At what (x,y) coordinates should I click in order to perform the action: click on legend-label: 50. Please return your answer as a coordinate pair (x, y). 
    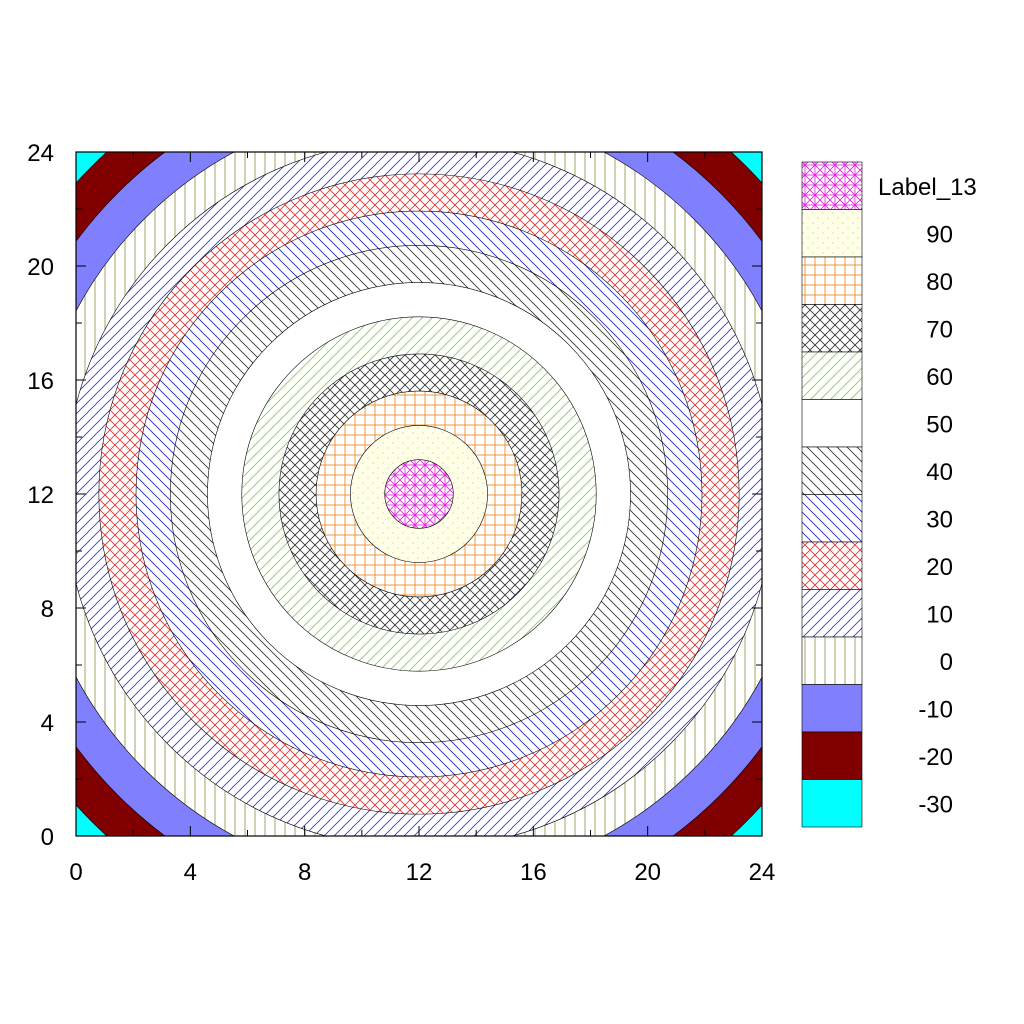
    Looking at the image, I should click on (939, 424).